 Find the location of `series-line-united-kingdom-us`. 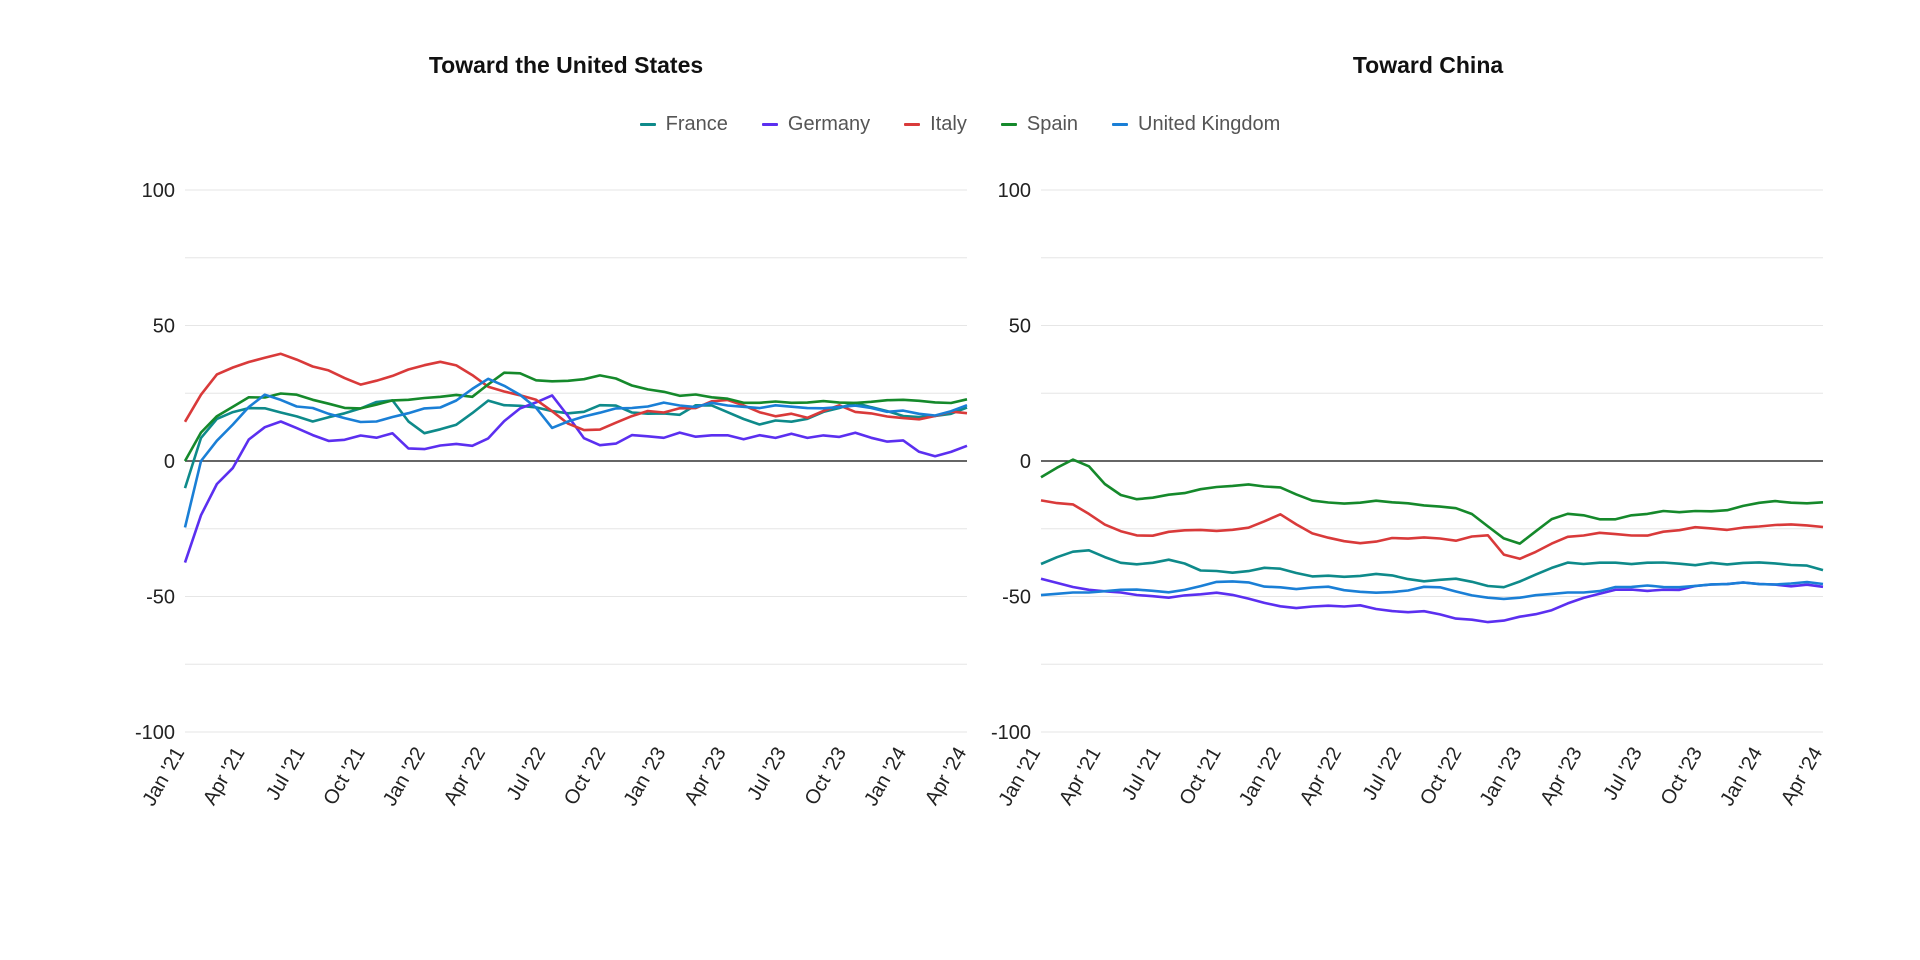

series-line-united-kingdom-us is located at coordinates (575, 452).